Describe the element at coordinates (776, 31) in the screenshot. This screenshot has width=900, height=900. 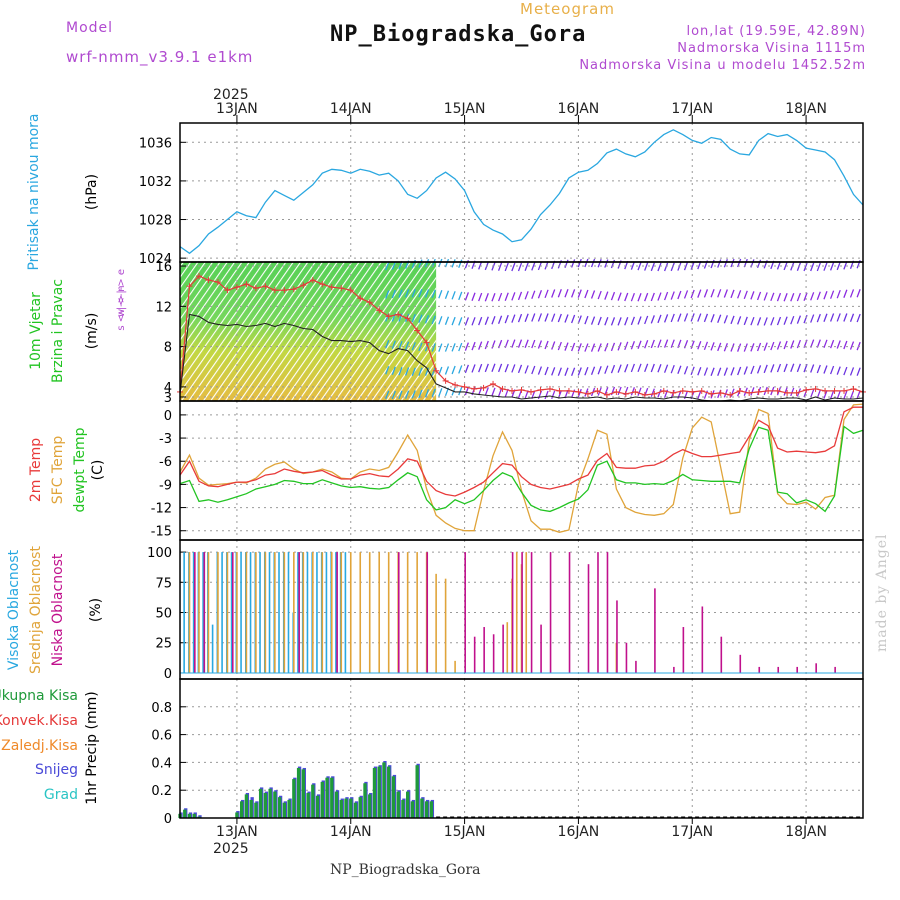
I see `lonlat-info: lon,lat (19.59E, 42.89N)` at that location.